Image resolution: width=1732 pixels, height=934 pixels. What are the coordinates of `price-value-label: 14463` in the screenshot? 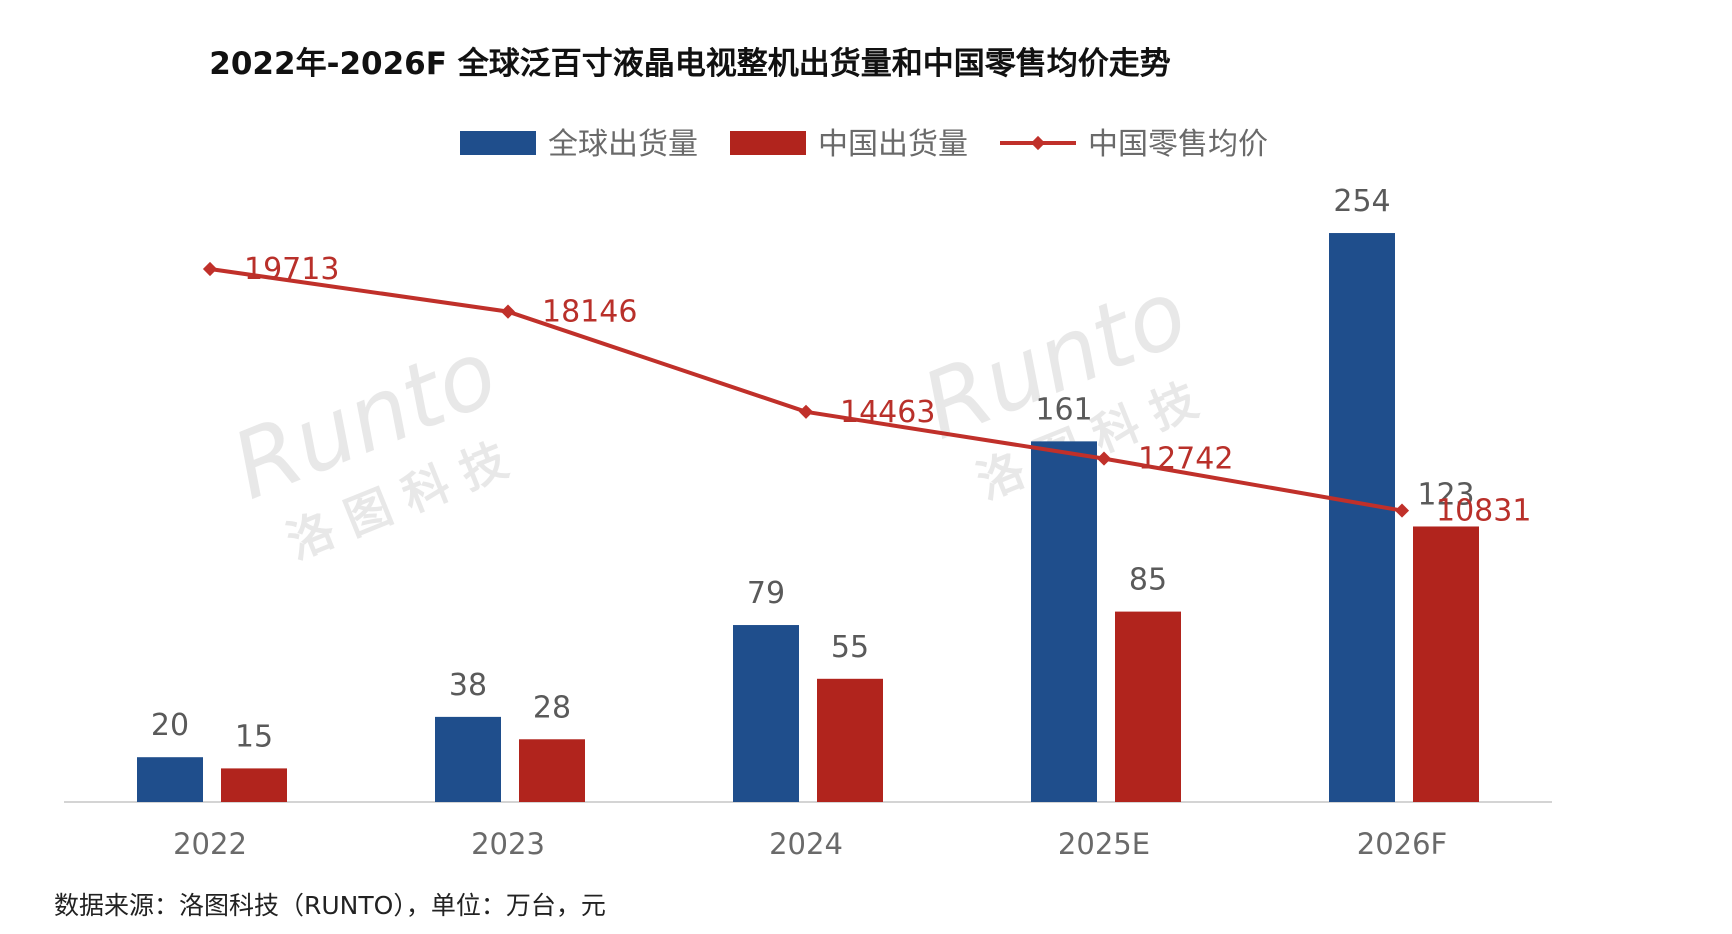 It's located at (887, 412).